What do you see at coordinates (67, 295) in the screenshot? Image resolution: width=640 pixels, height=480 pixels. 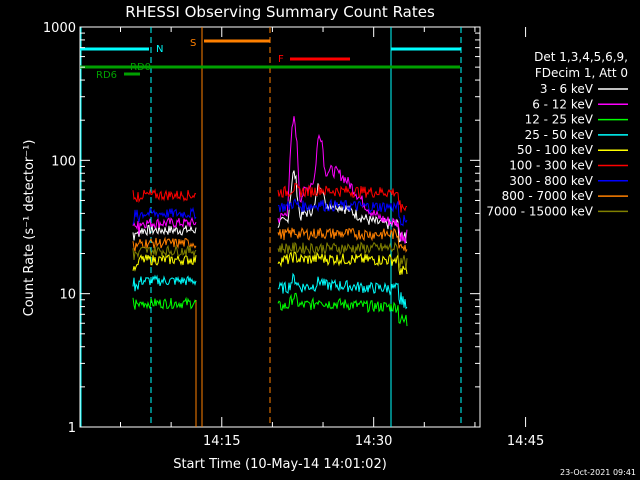 I see `y-tick-label: 10` at bounding box center [67, 295].